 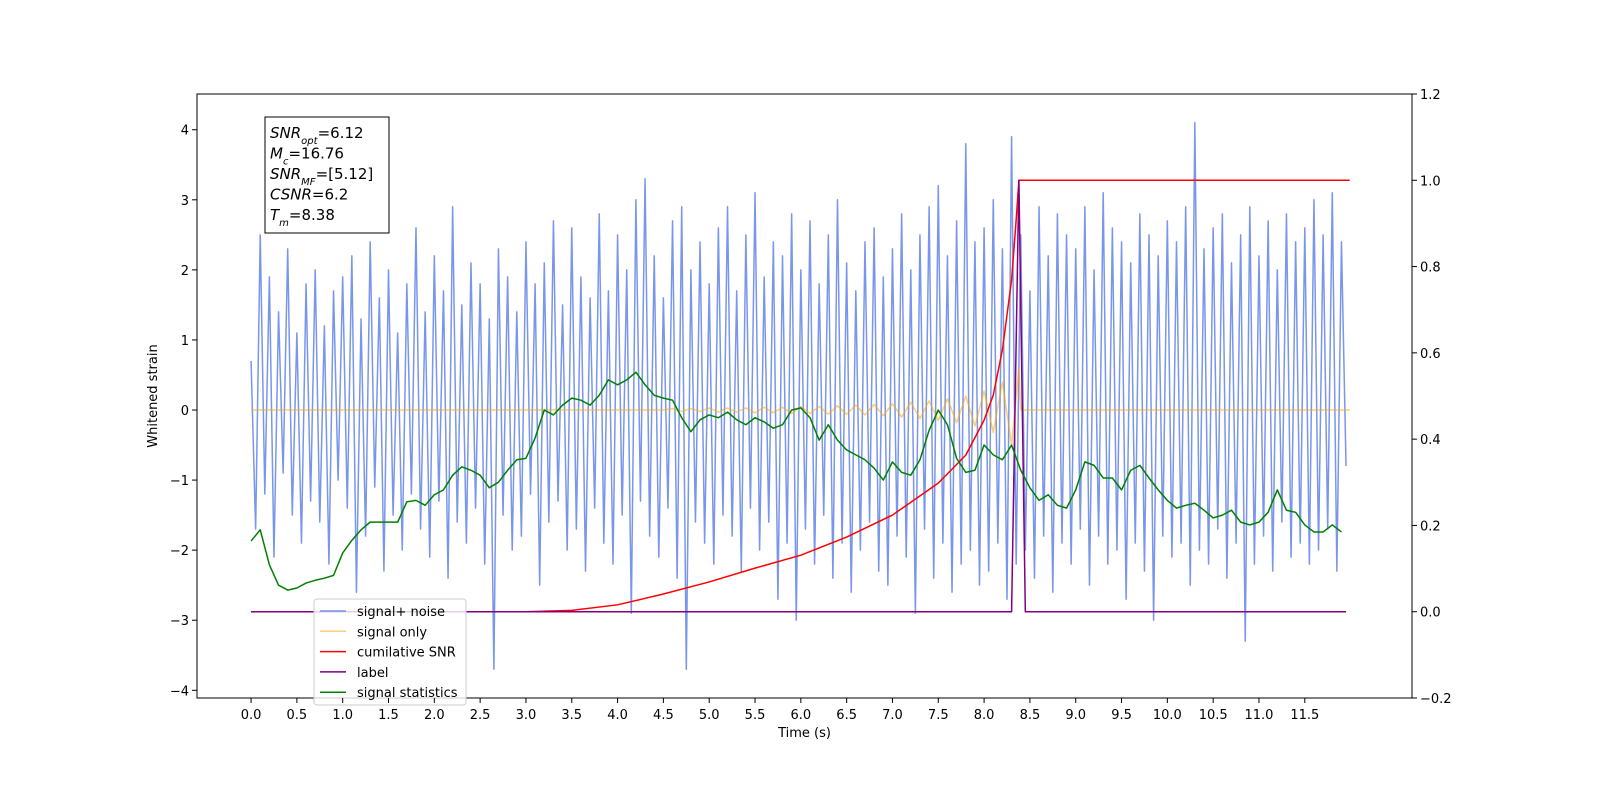 What do you see at coordinates (1430, 440) in the screenshot?
I see `y2-tick-label: 0.4` at bounding box center [1430, 440].